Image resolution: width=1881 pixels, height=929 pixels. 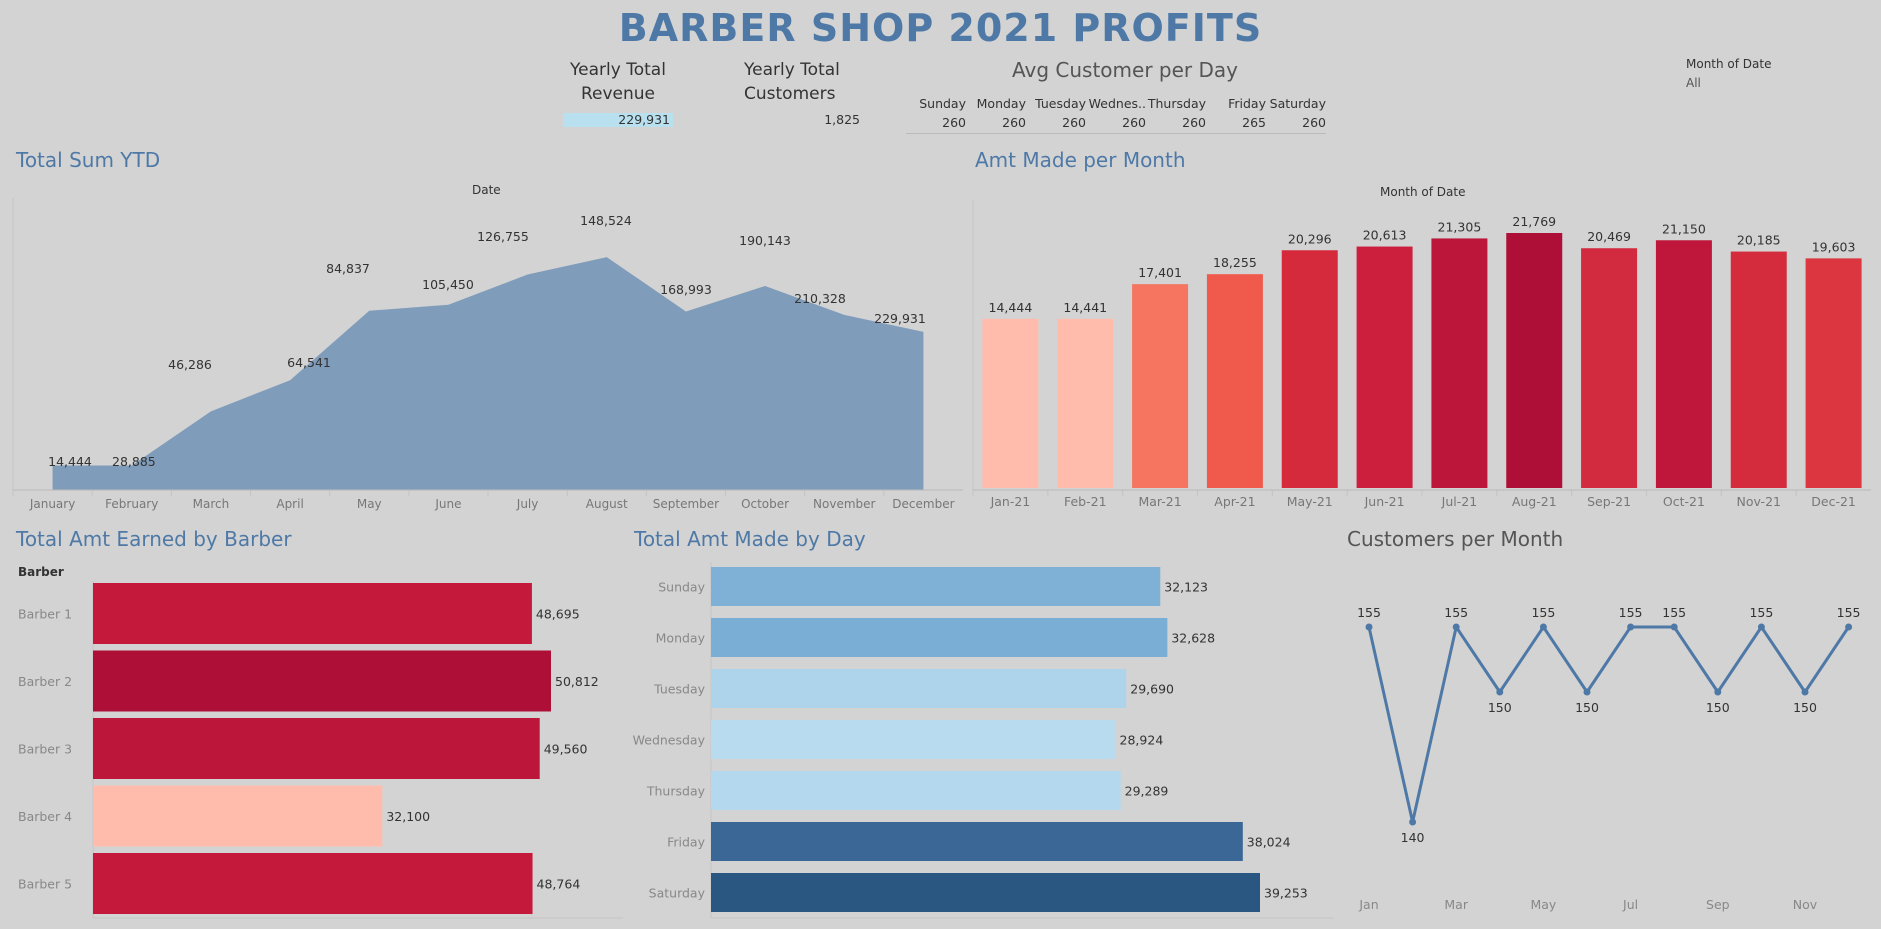 I want to click on ytd-x-tick-label: August, so click(x=607, y=504).